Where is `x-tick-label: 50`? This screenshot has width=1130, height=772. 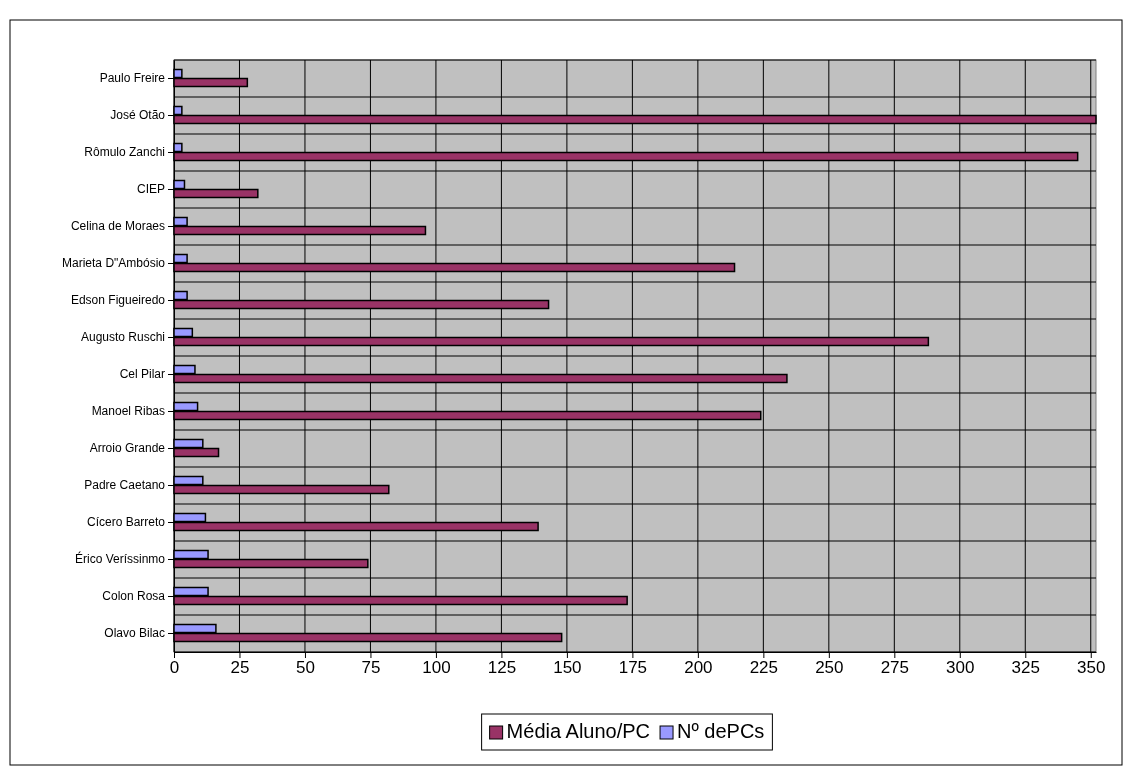 x-tick-label: 50 is located at coordinates (305, 668).